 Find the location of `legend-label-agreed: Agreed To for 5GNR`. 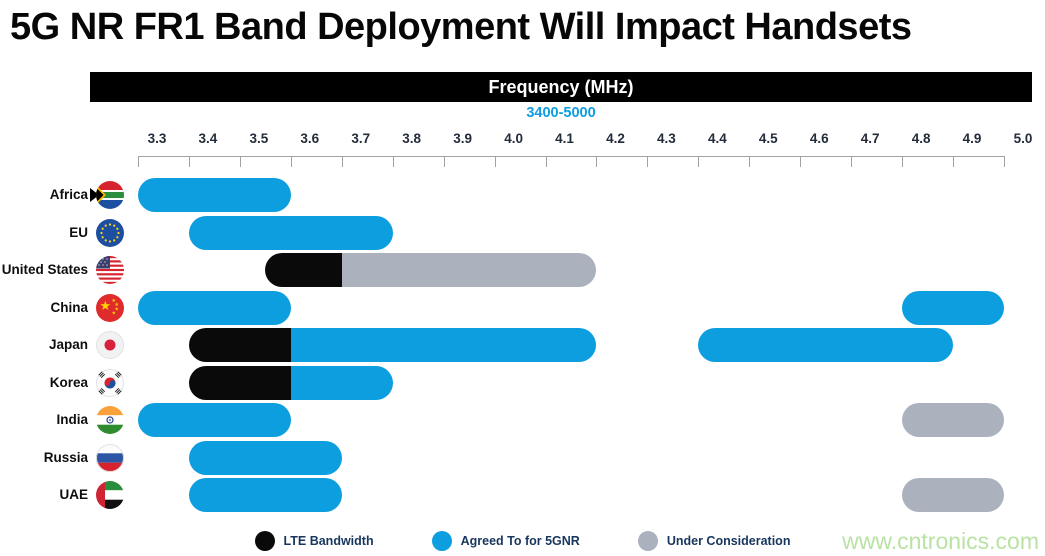

legend-label-agreed: Agreed To for 5GNR is located at coordinates (520, 541).